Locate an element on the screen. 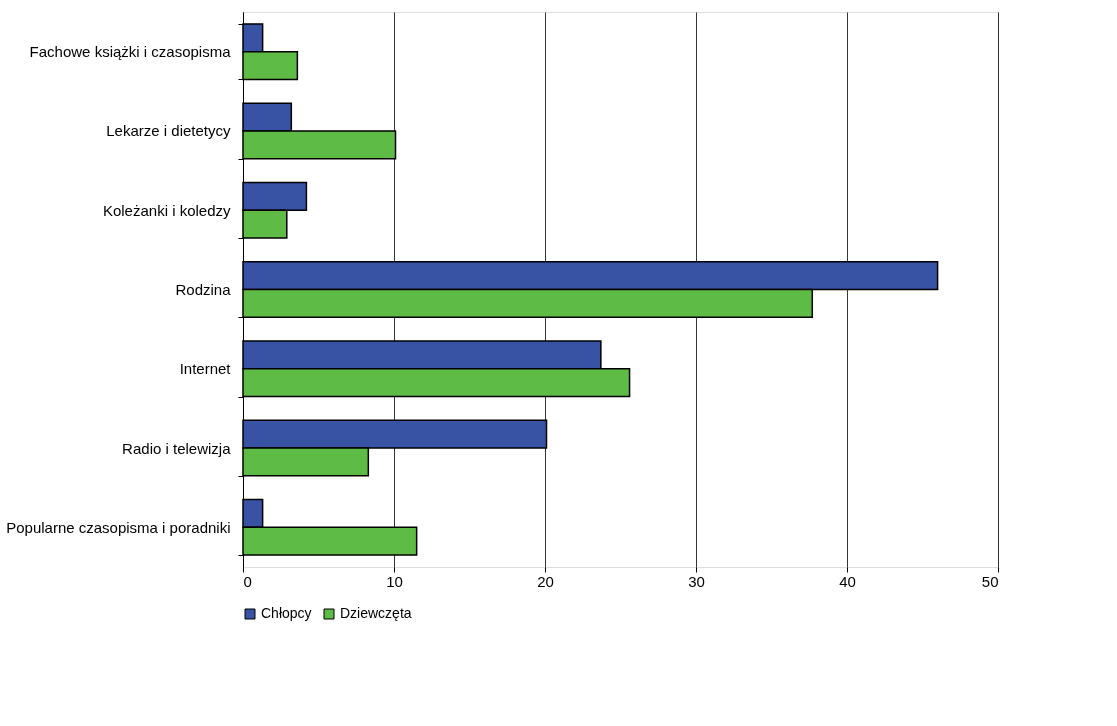 The width and height of the screenshot is (1117, 726). x-tick-label: 40 is located at coordinates (847, 581).